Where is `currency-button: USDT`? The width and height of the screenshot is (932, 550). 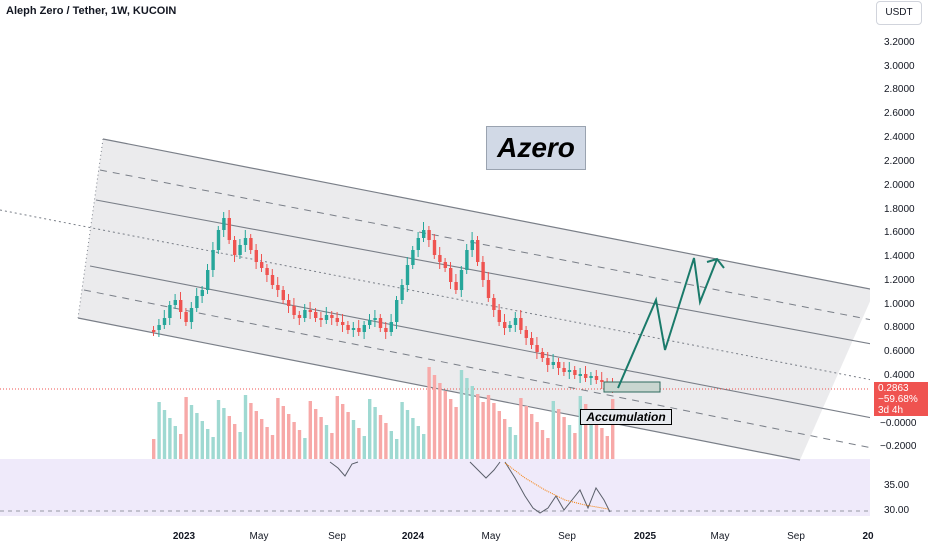
currency-button: USDT is located at coordinates (899, 13).